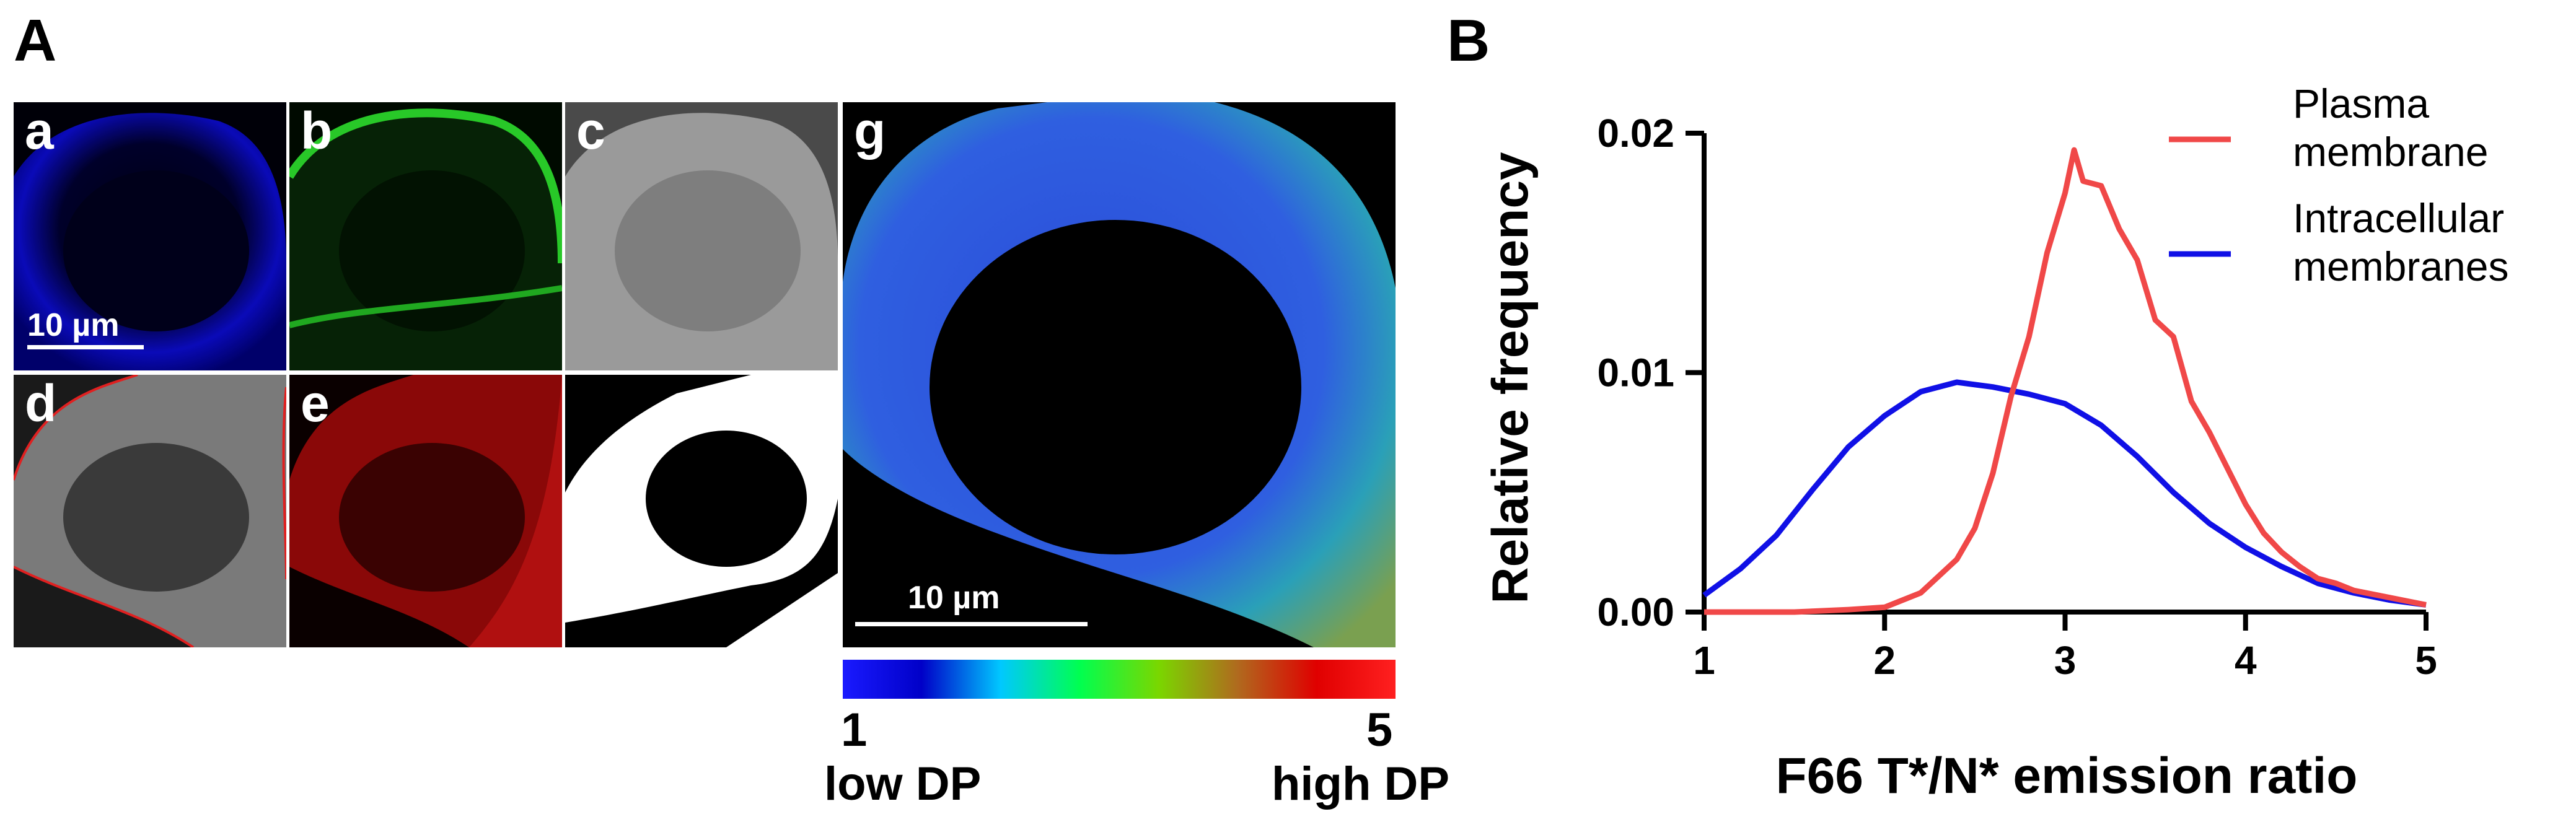  What do you see at coordinates (585, 403) in the screenshot?
I see `tile-f-label: f` at bounding box center [585, 403].